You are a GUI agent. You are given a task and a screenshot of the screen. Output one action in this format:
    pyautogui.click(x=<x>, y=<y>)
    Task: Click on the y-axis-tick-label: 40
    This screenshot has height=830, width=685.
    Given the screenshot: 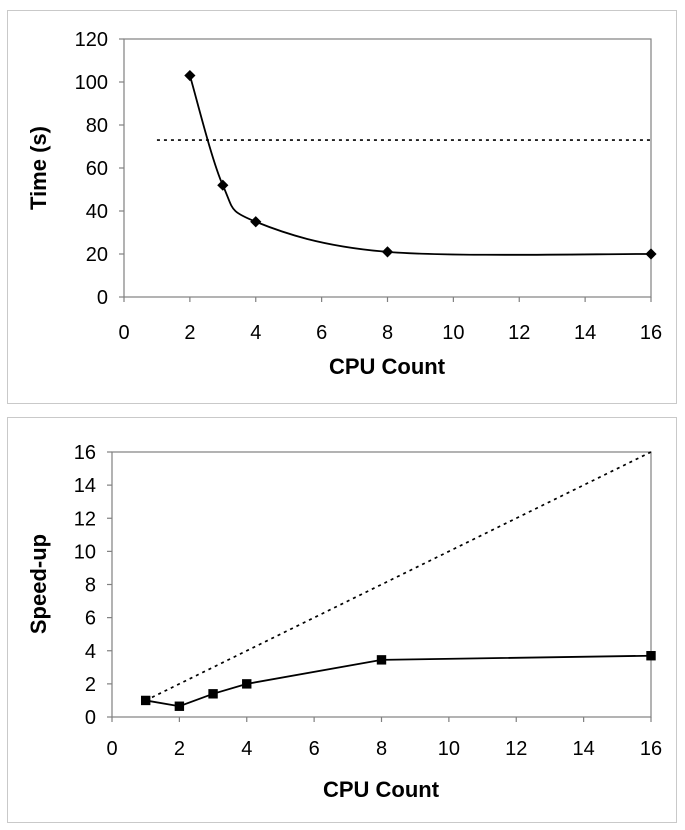 What is the action you would take?
    pyautogui.click(x=97, y=212)
    